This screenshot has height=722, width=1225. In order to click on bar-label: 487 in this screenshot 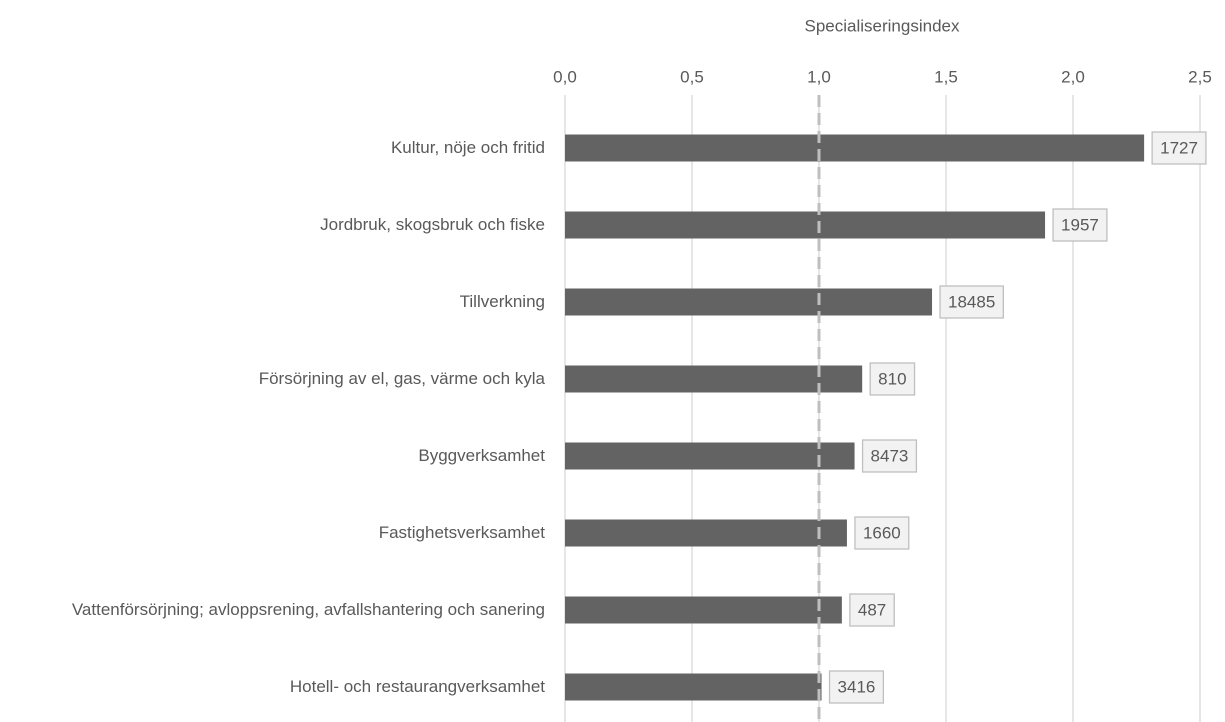, I will do `click(872, 609)`.